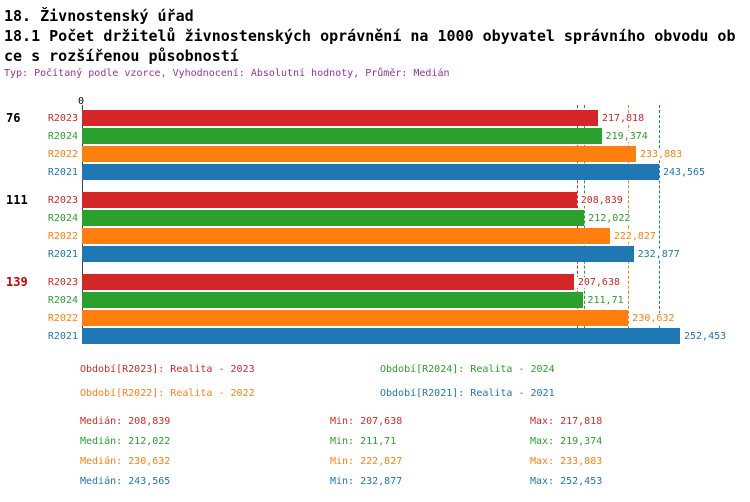 Image resolution: width=750 pixels, height=502 pixels. What do you see at coordinates (684, 172) in the screenshot?
I see `bar-value-label: 243,565` at bounding box center [684, 172].